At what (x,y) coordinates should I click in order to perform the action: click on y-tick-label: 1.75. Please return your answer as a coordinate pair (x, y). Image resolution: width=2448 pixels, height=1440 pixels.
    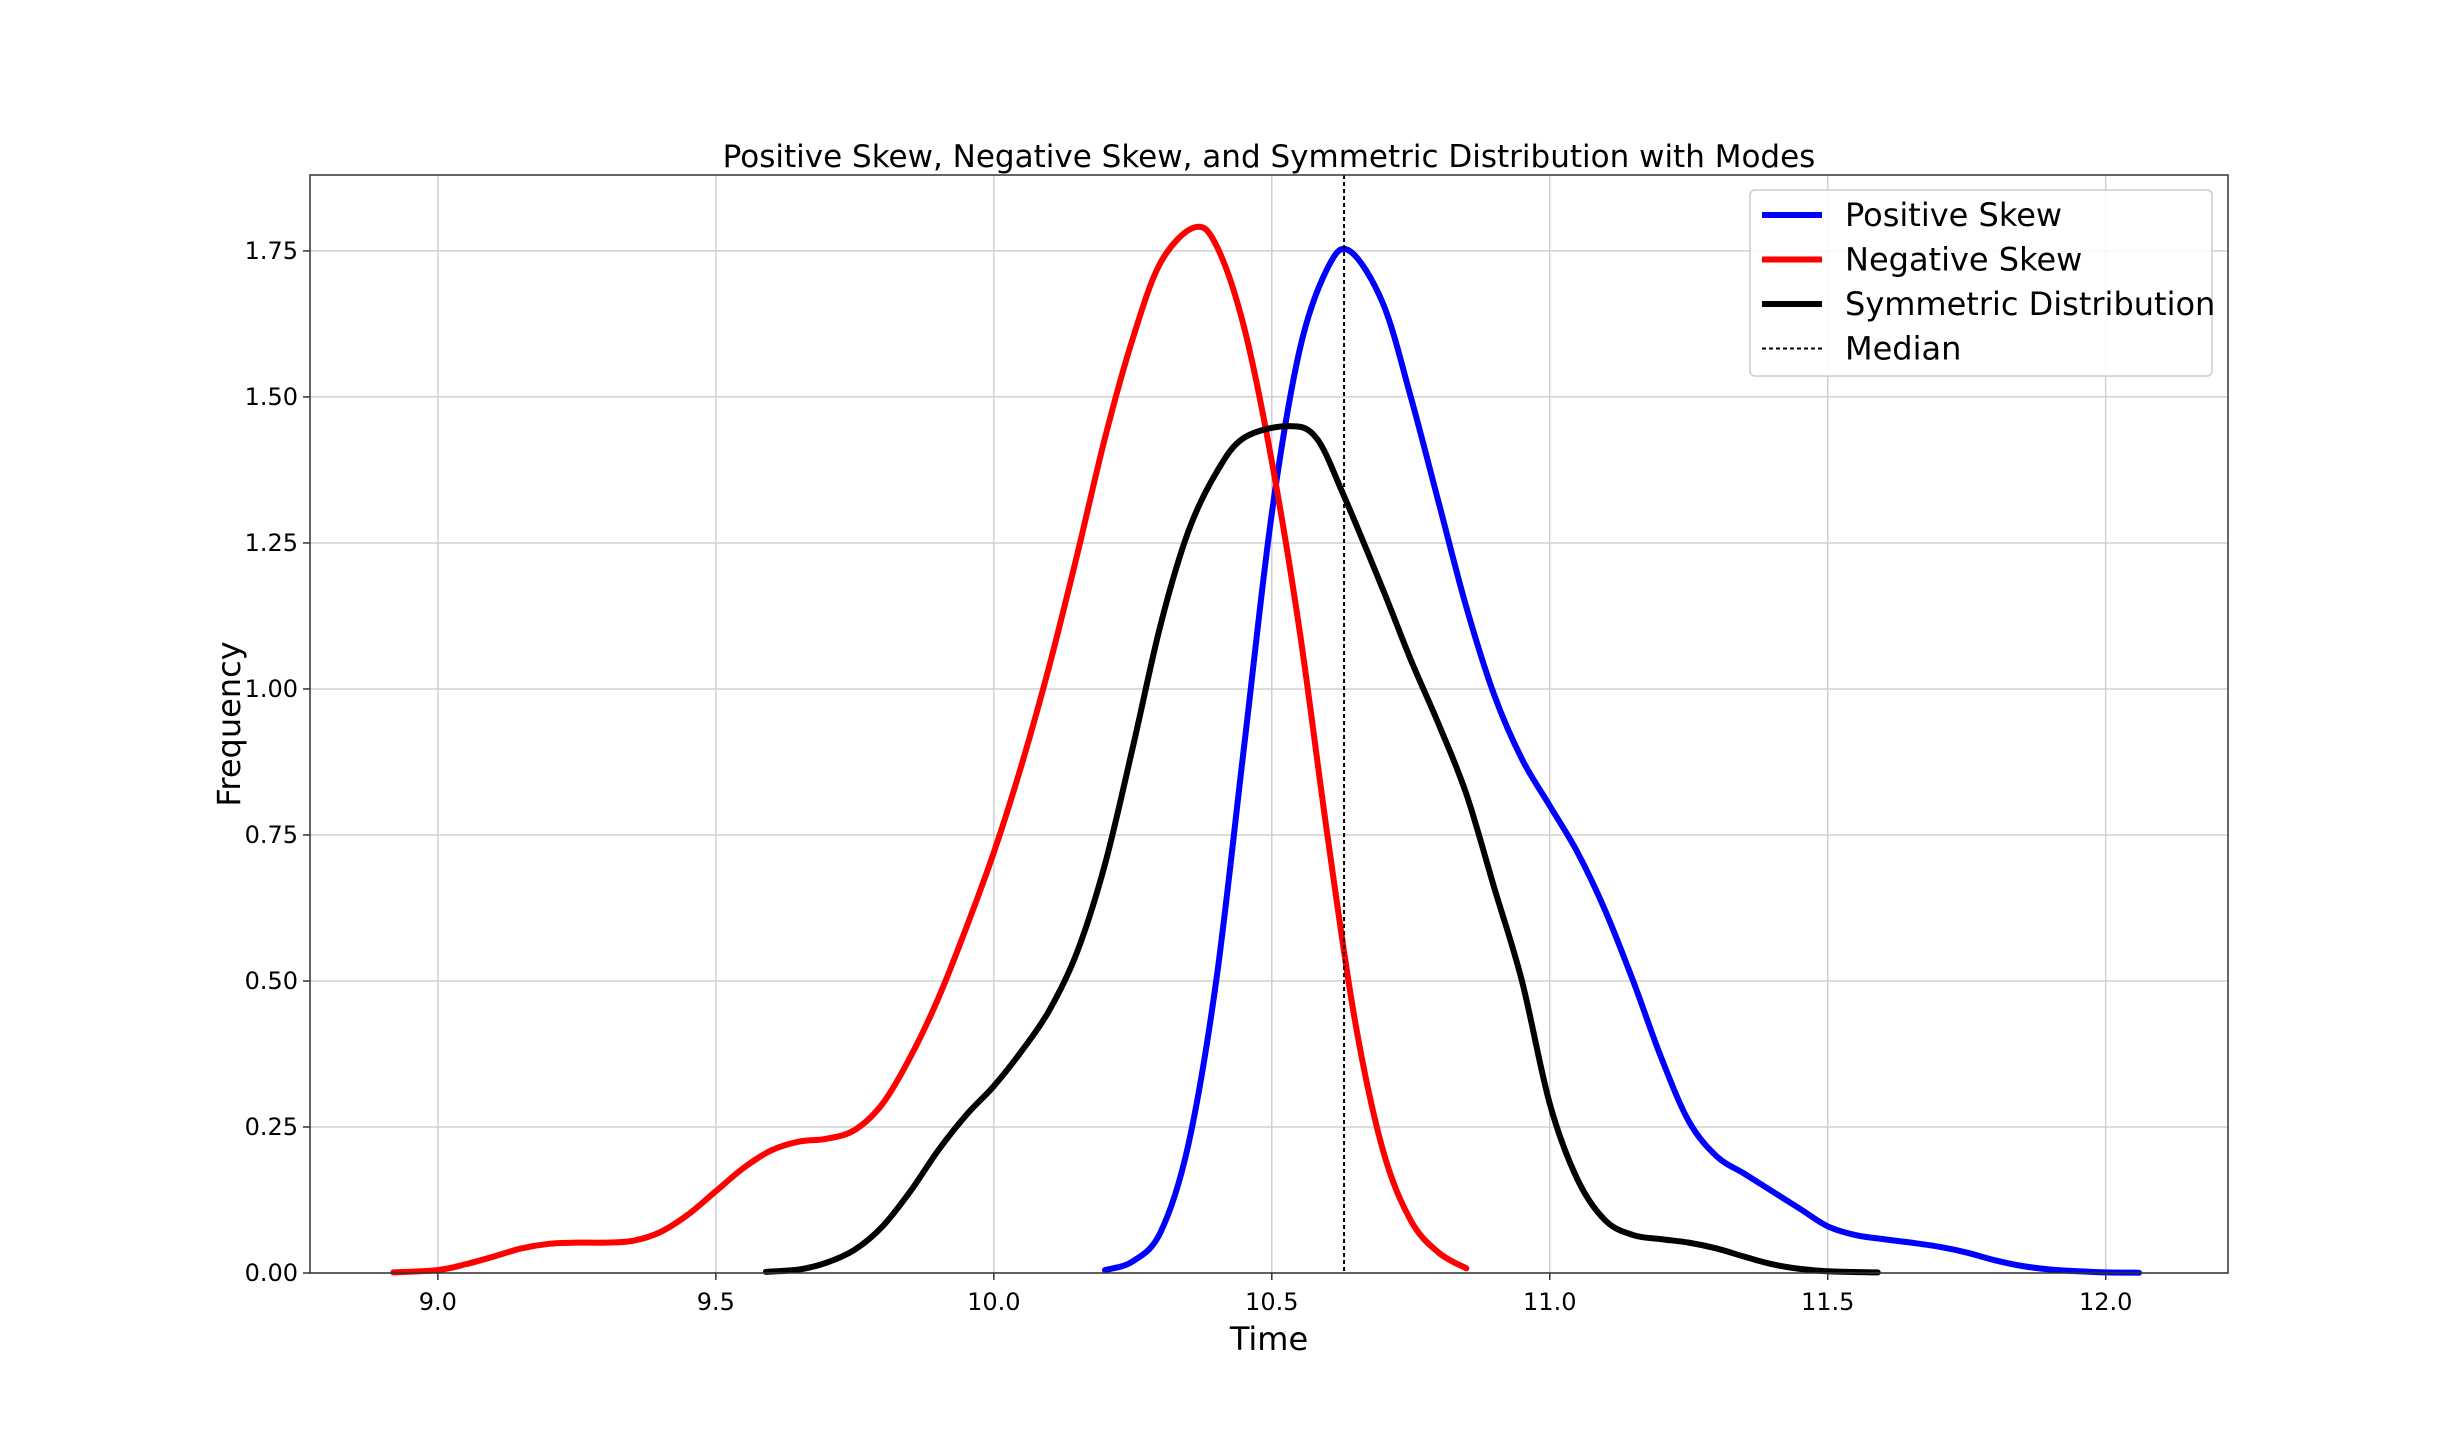
    Looking at the image, I should click on (271, 251).